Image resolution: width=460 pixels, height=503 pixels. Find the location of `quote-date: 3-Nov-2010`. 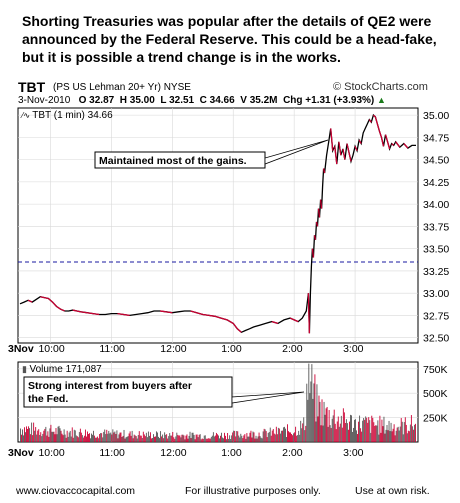

quote-date: 3-Nov-2010 is located at coordinates (44, 100).